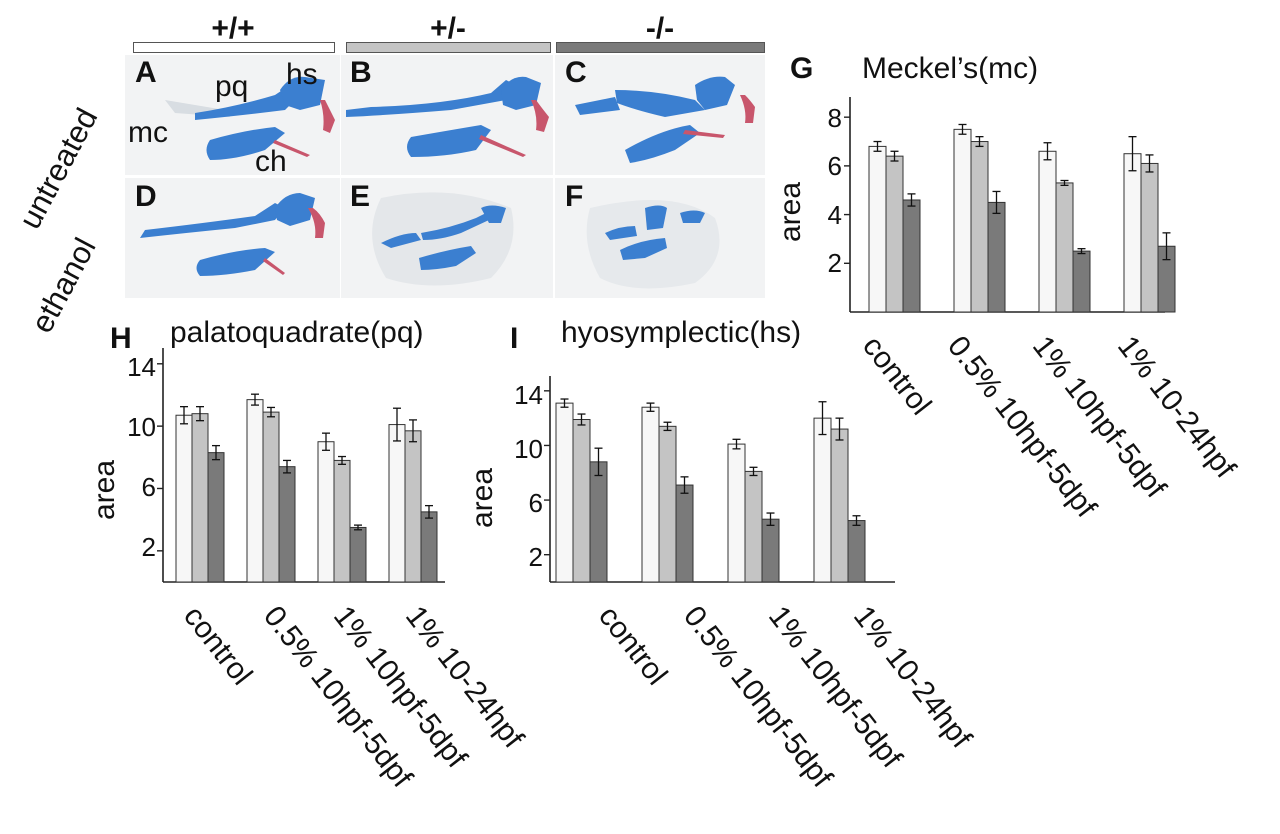 The height and width of the screenshot is (834, 1280). I want to click on micrograph-panel-f, so click(660, 238).